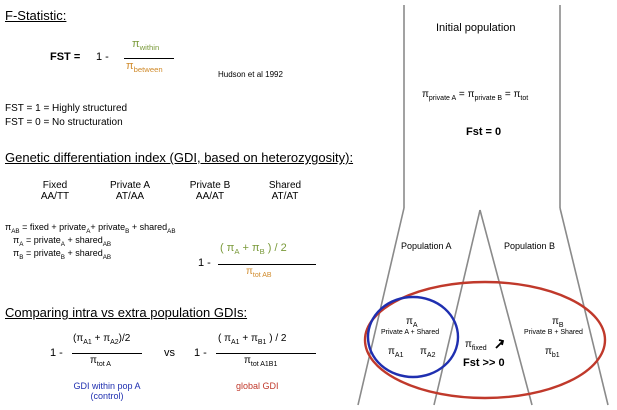  I want to click on col-fixed: Fixed AA/TT, so click(55, 191).